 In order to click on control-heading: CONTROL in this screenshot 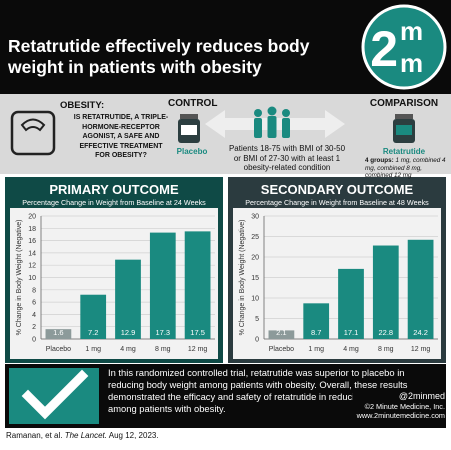, I will do `click(193, 103)`.